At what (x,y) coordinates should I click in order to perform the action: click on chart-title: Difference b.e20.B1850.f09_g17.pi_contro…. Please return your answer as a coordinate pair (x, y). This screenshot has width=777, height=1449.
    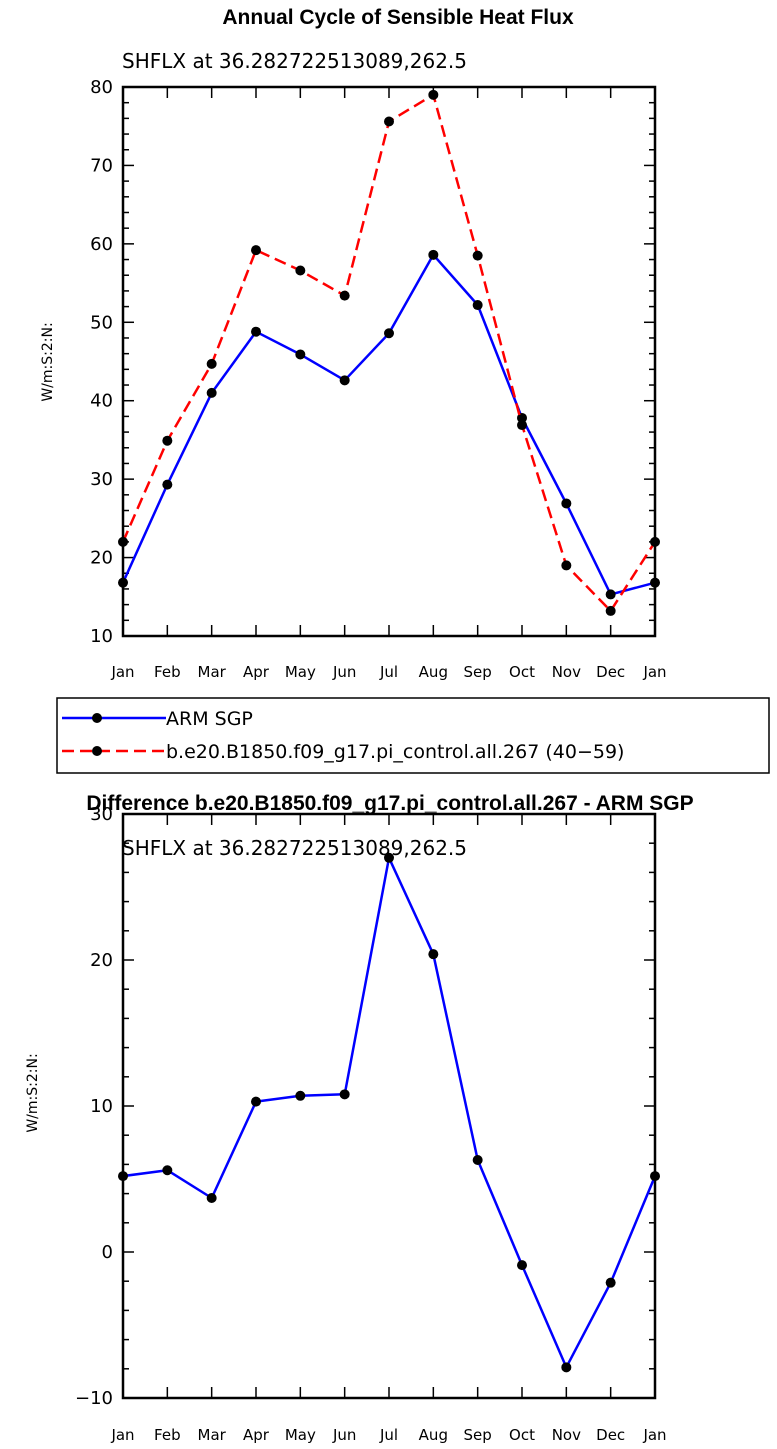
    Looking at the image, I should click on (389, 803).